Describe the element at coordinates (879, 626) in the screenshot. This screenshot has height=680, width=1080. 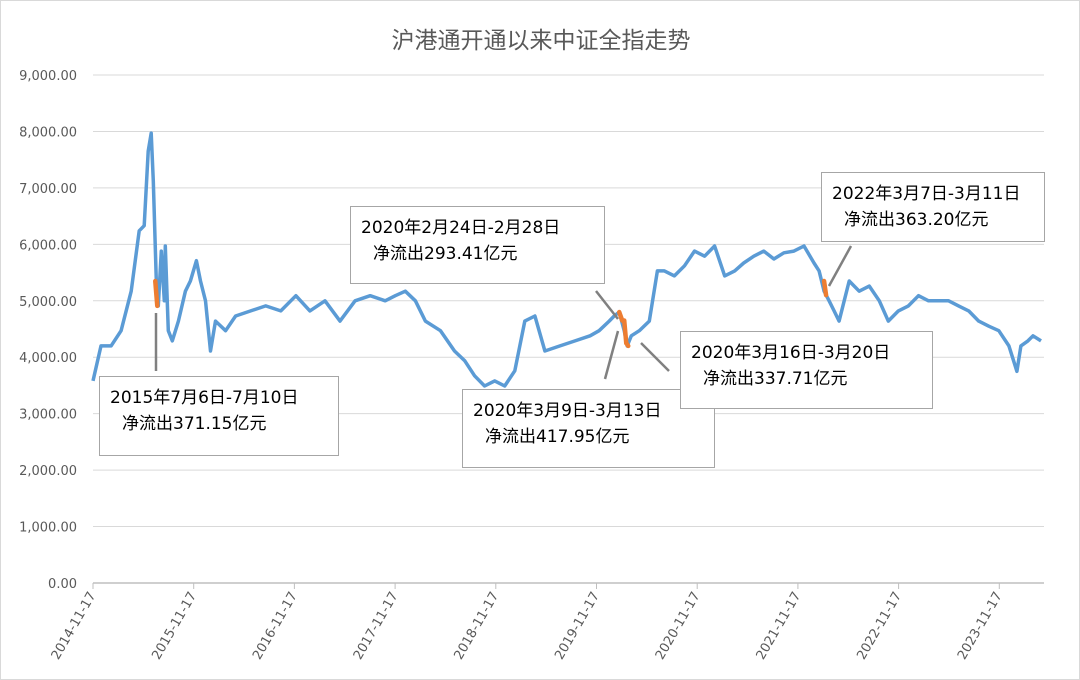
I see `x-tick-label: 2022-11-17` at that location.